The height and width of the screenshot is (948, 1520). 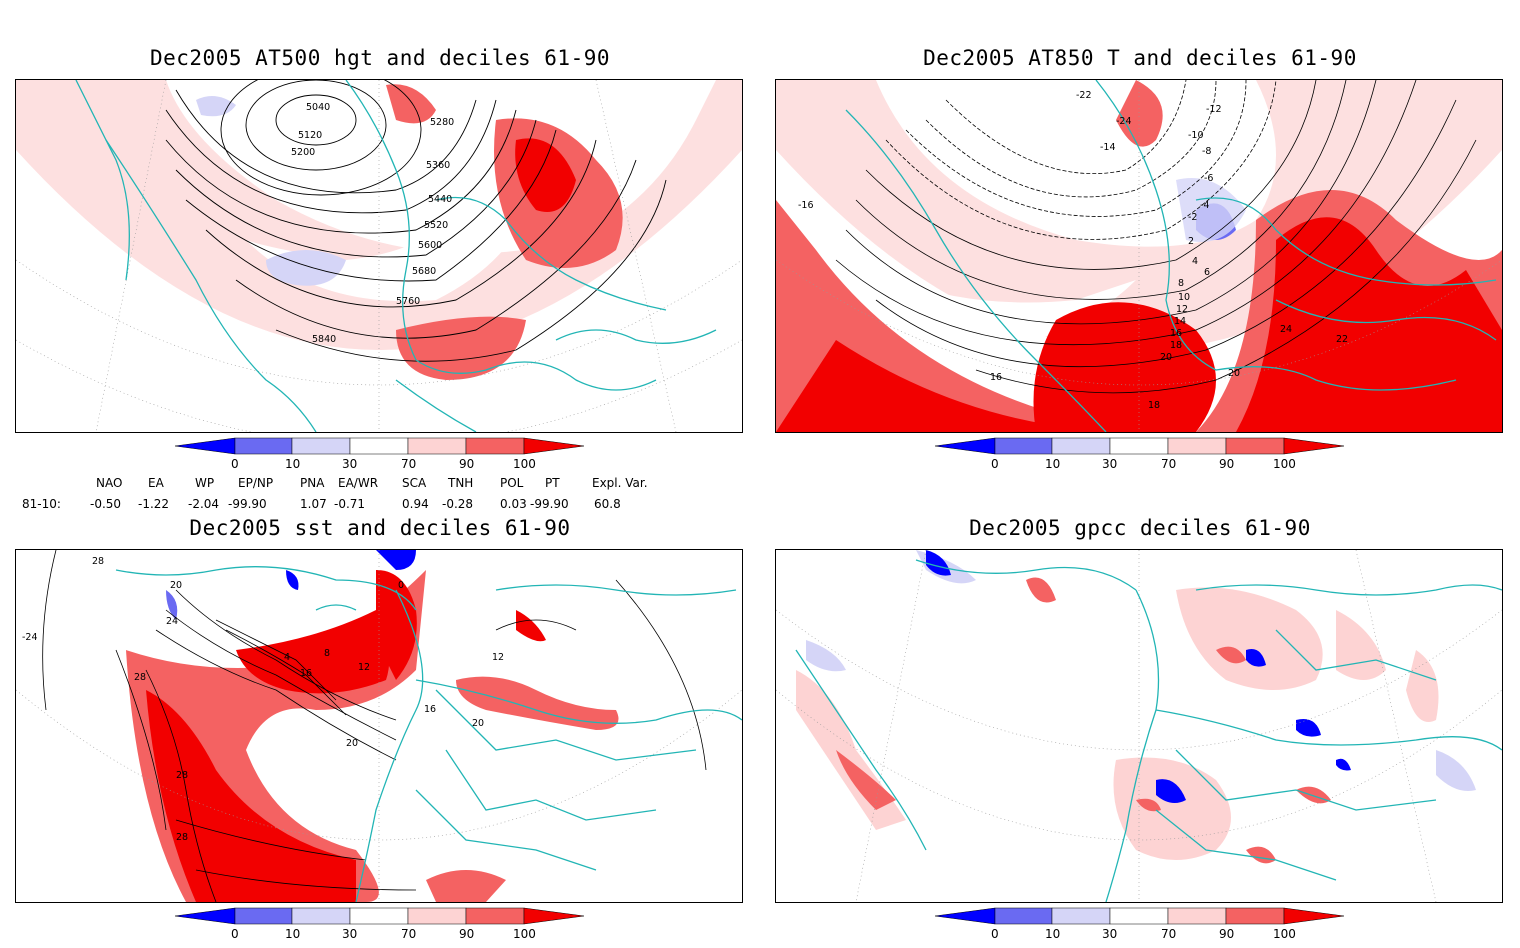 What do you see at coordinates (380, 528) in the screenshot?
I see `panel-title-3: Dec2005 sst and deciles 61-90` at bounding box center [380, 528].